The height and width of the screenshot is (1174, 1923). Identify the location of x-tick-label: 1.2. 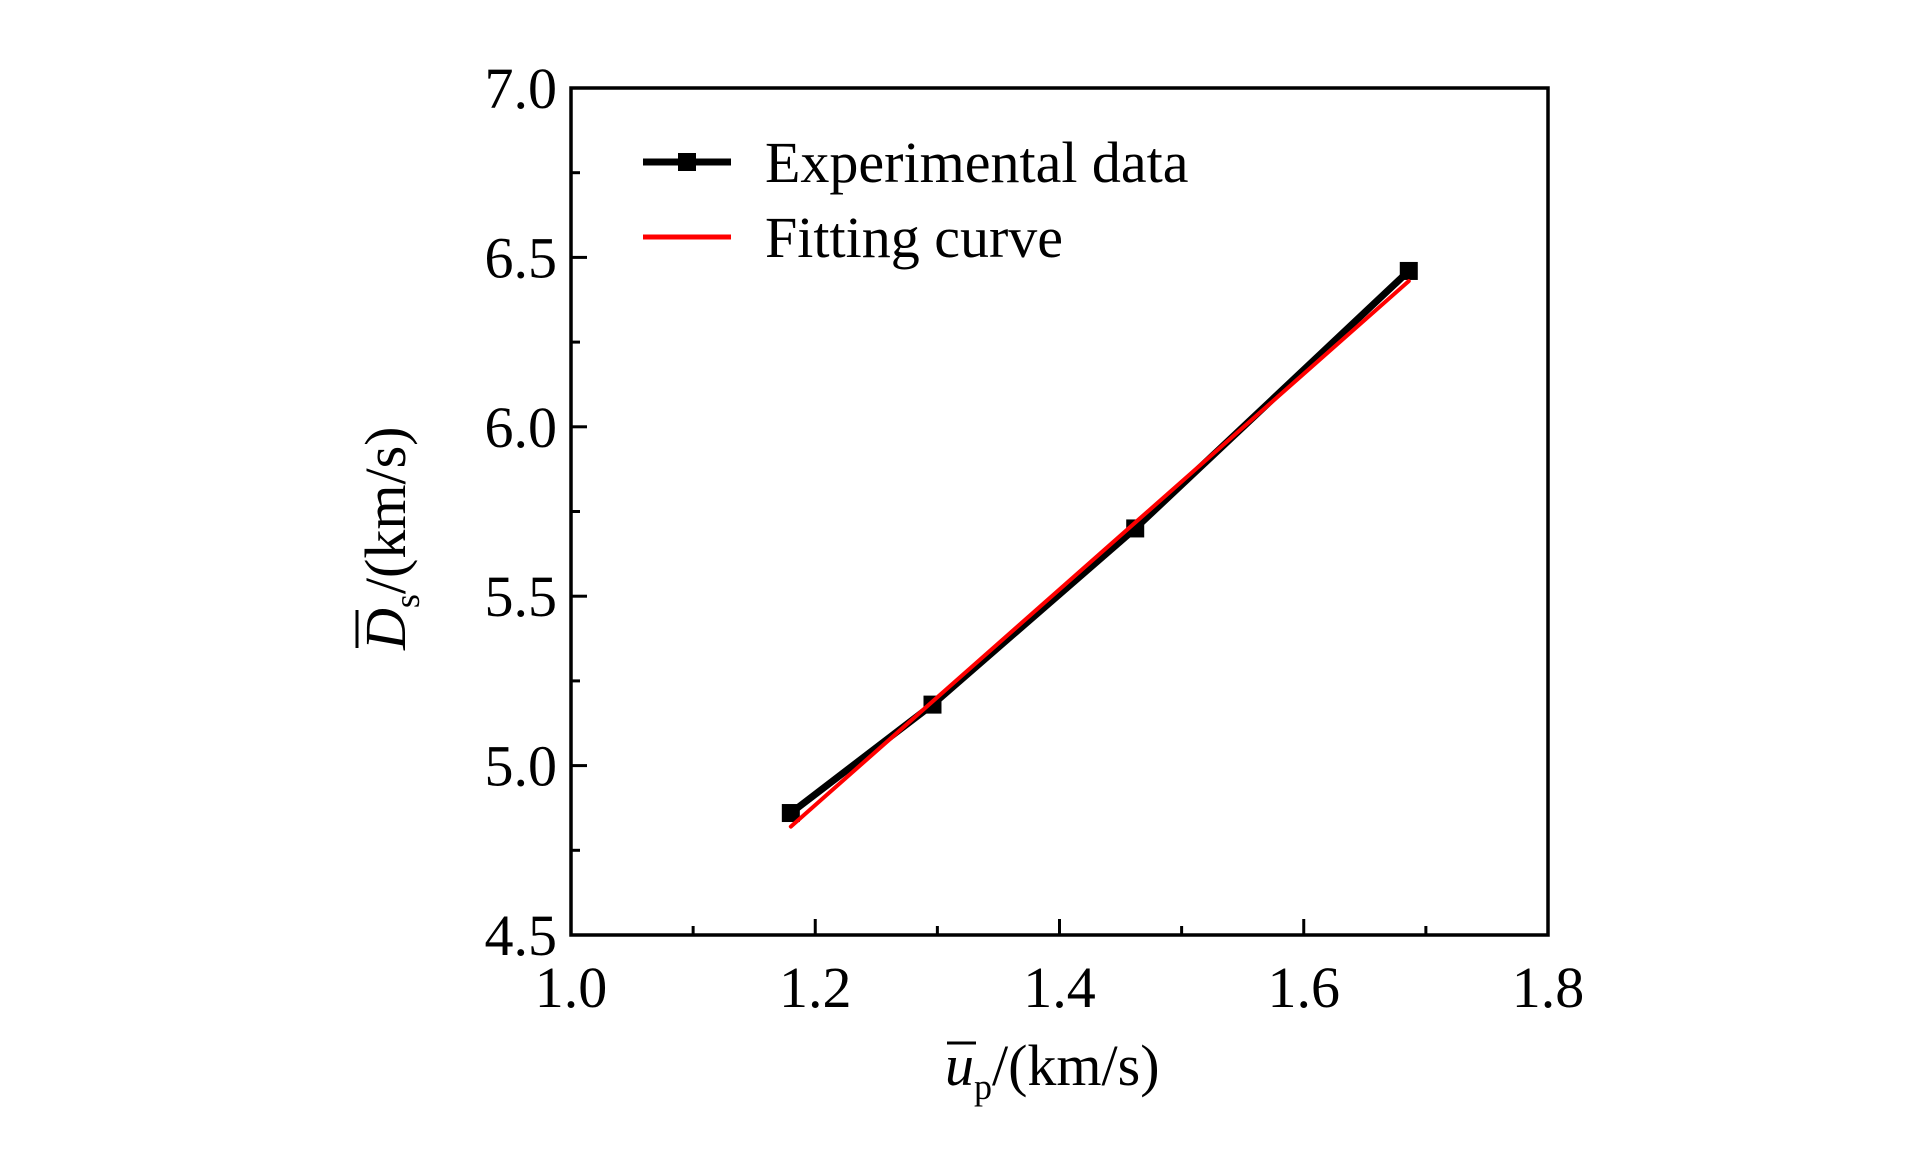
(815, 987).